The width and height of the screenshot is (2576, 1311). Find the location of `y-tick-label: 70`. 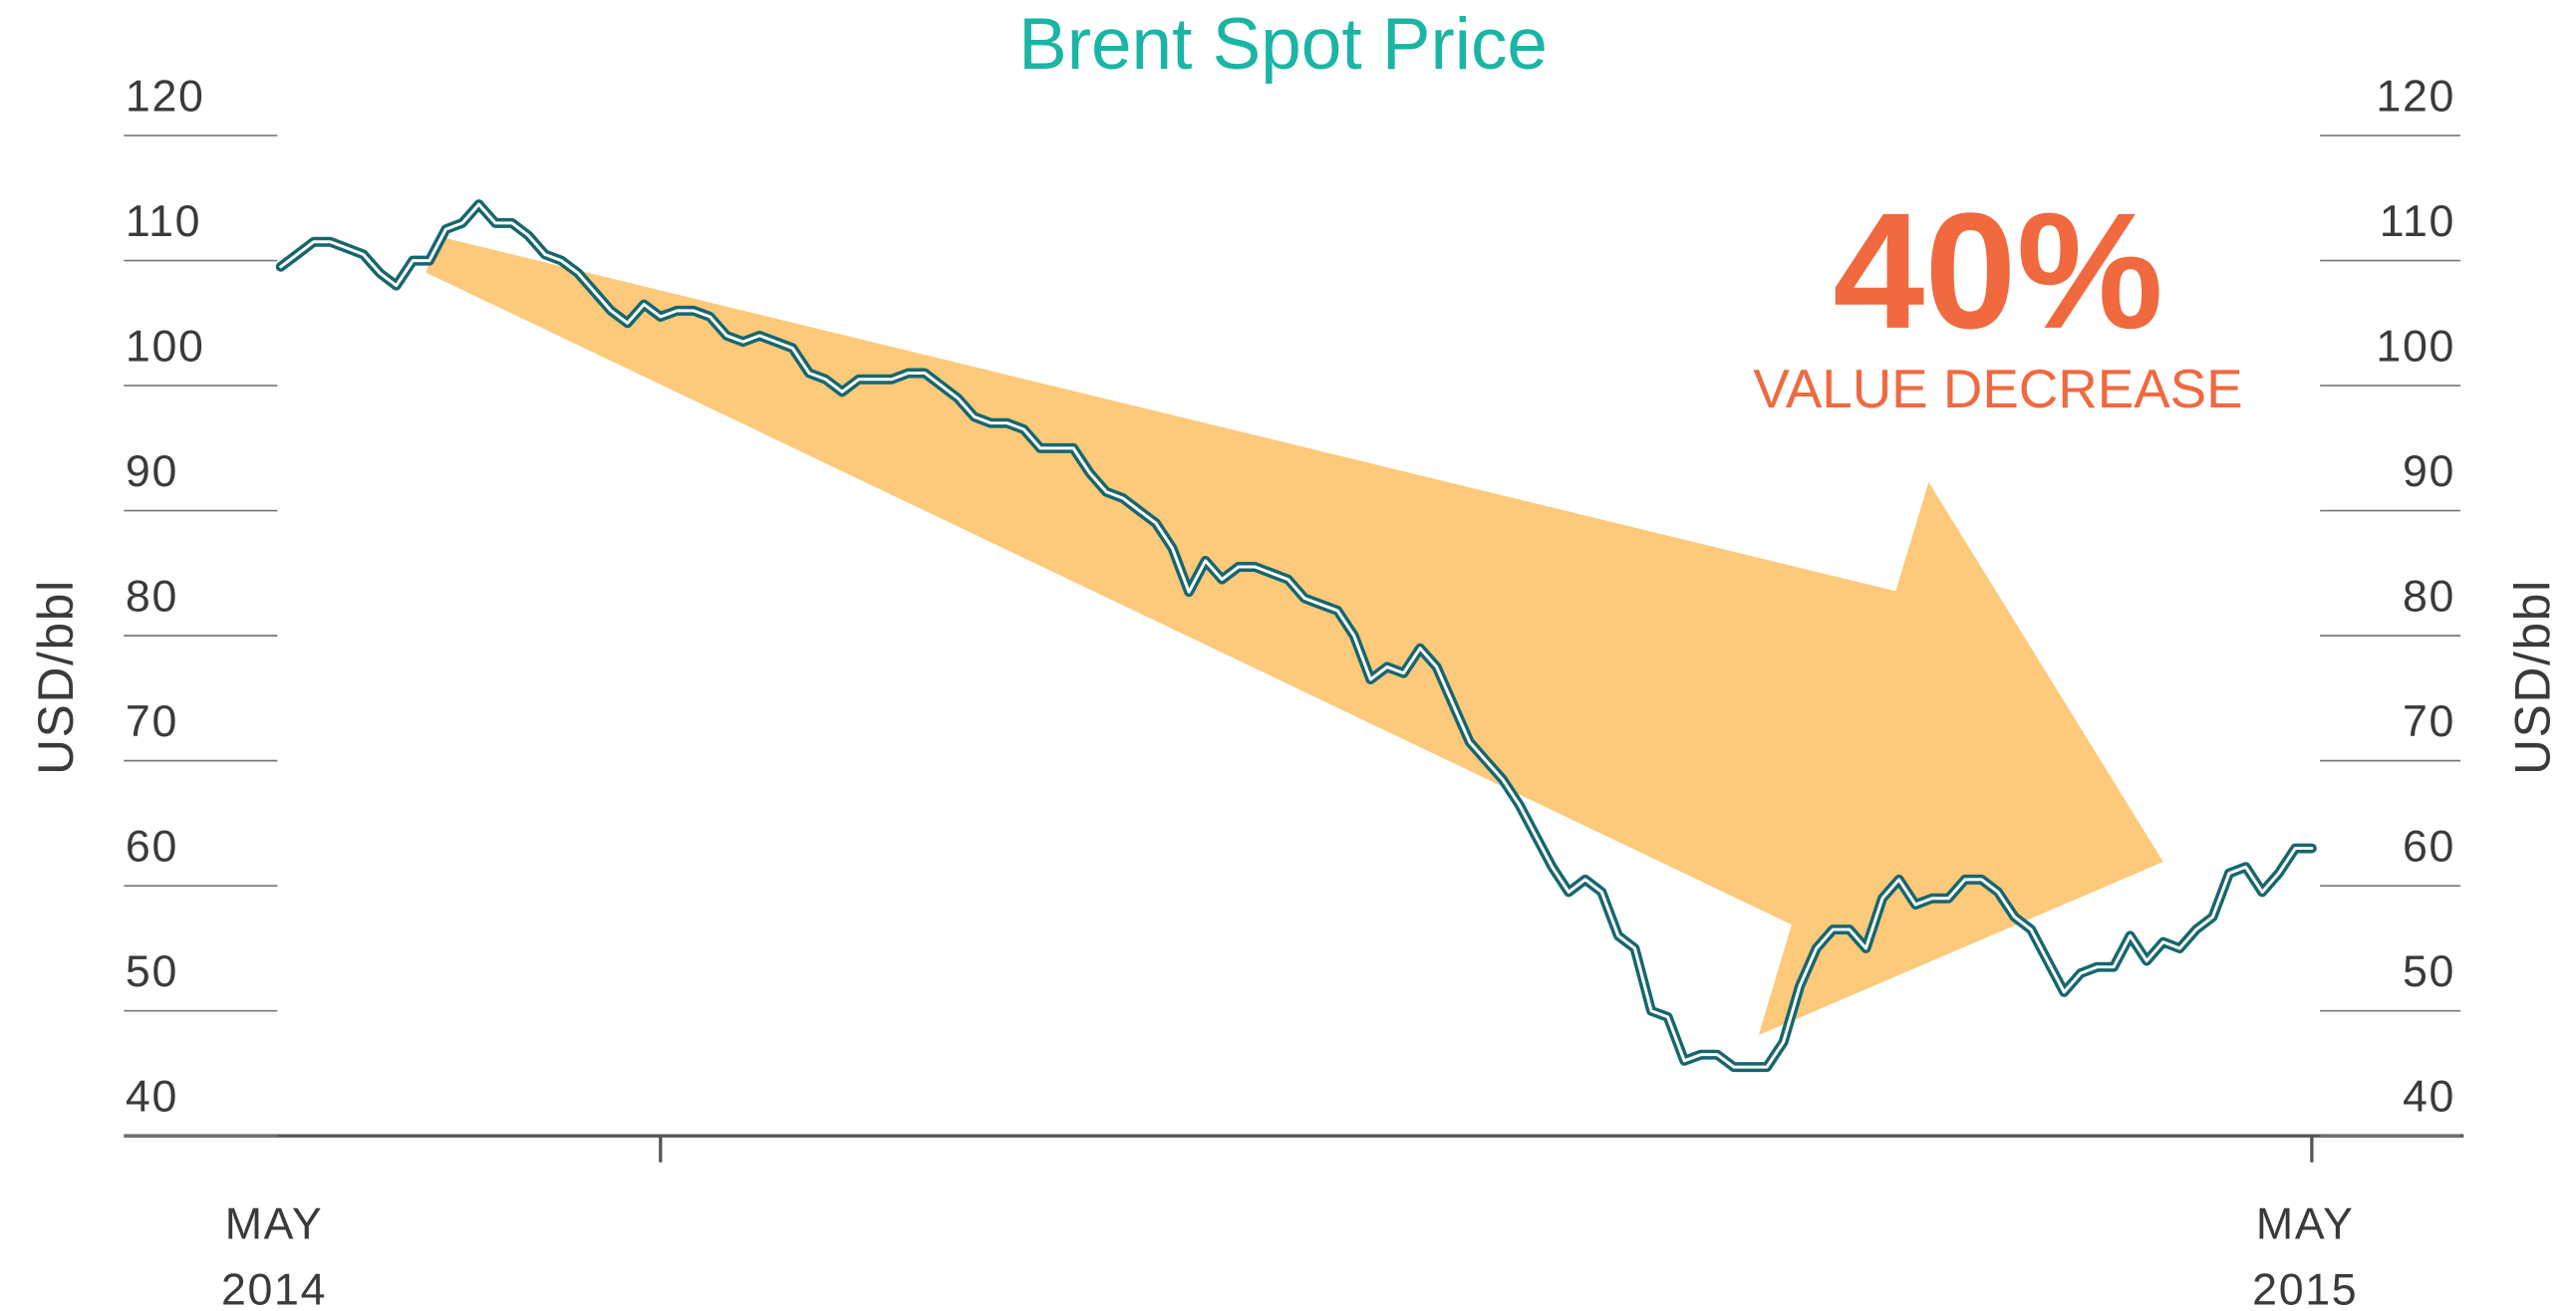

y-tick-label: 70 is located at coordinates (152, 721).